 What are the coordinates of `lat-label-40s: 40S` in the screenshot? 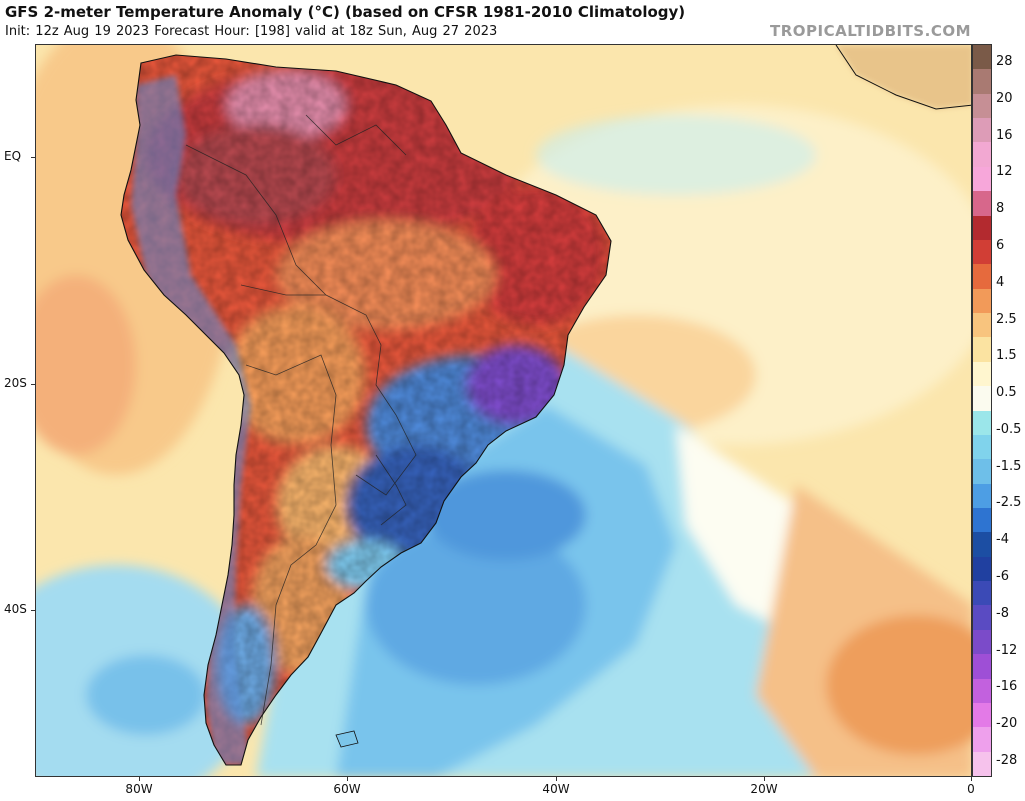 It's located at (15, 609).